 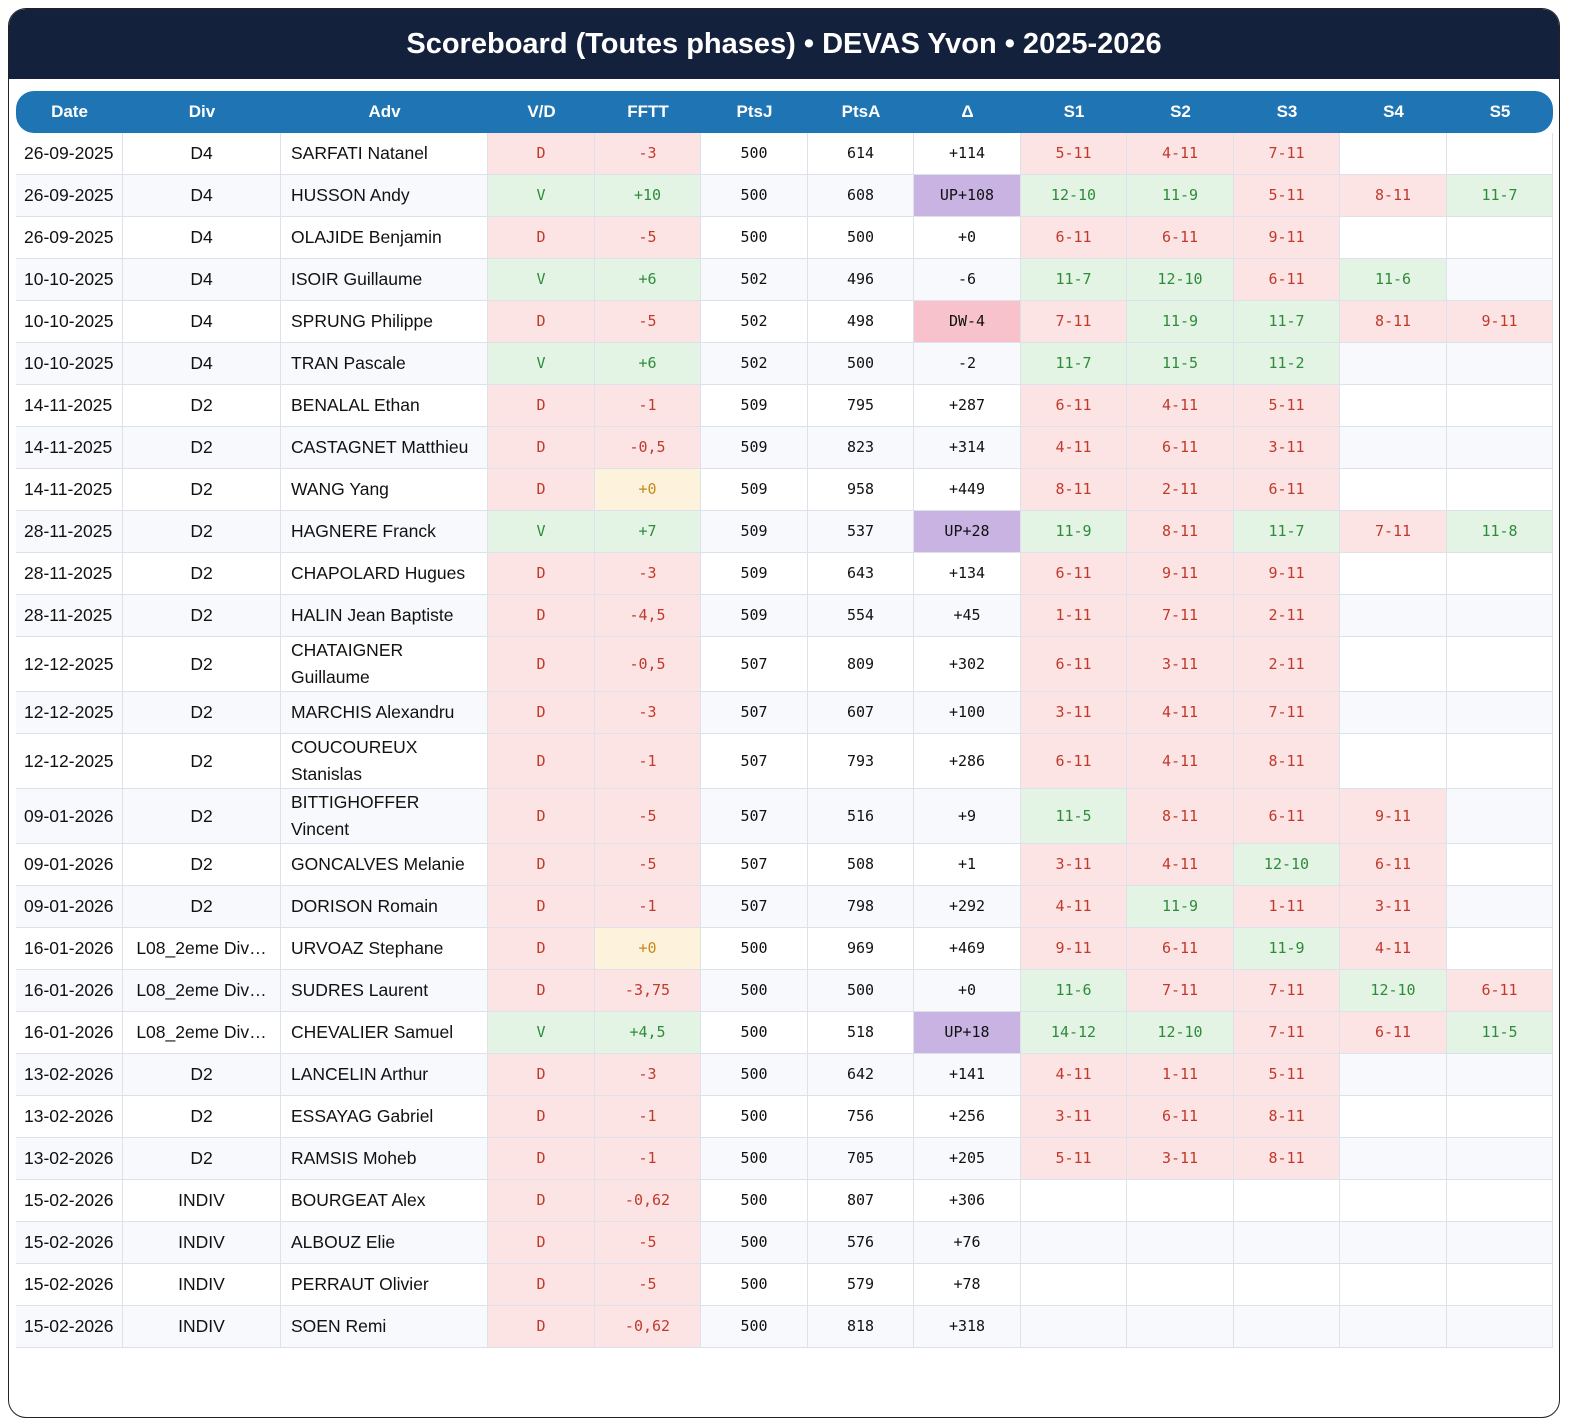 What do you see at coordinates (648, 322) in the screenshot?
I see `fftt-cell: -5` at bounding box center [648, 322].